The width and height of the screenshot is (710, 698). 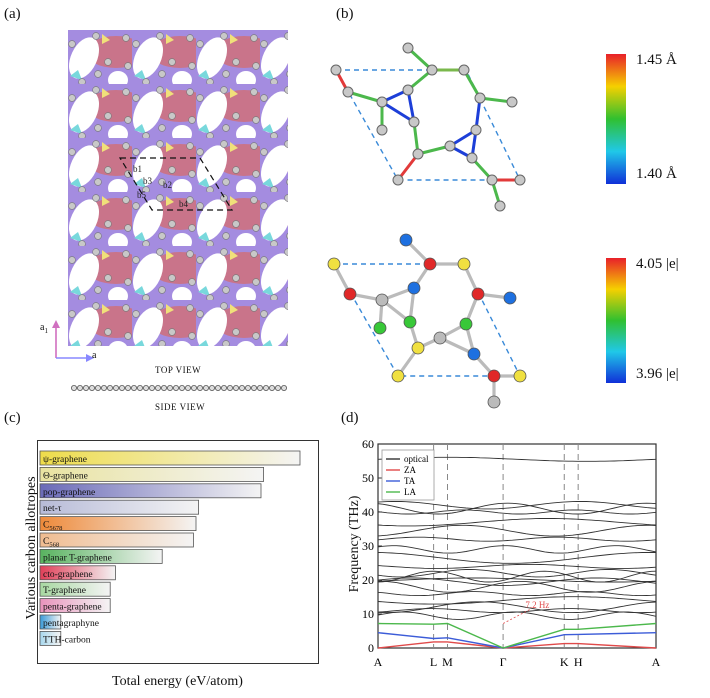 I want to click on bond-length-max: 1.45 Å, so click(x=656, y=60).